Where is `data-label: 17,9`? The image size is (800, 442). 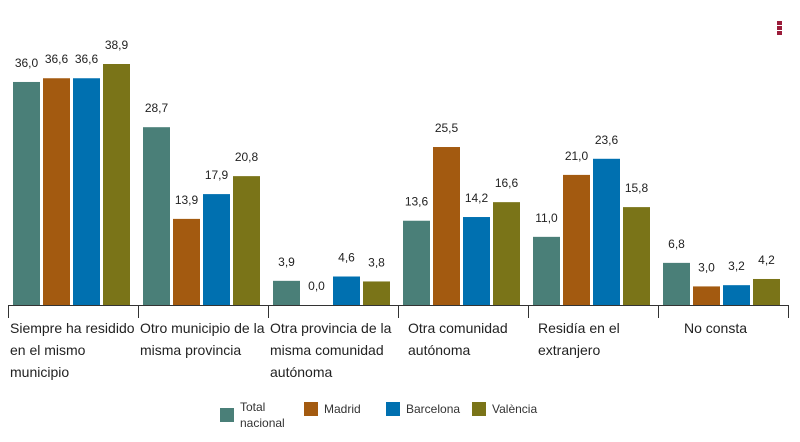
data-label: 17,9 is located at coordinates (217, 175).